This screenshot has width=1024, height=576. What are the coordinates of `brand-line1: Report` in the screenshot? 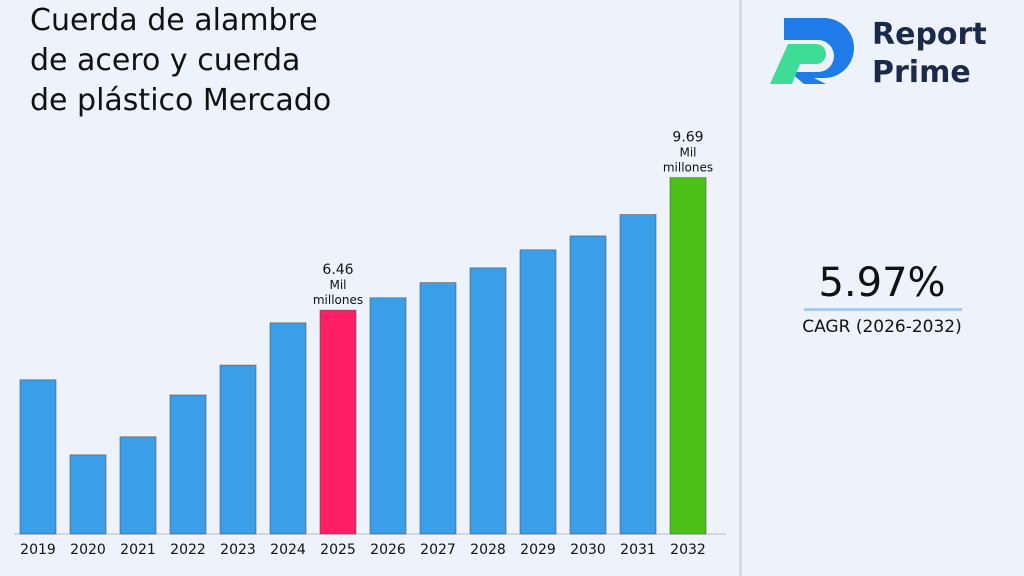 It's located at (929, 34).